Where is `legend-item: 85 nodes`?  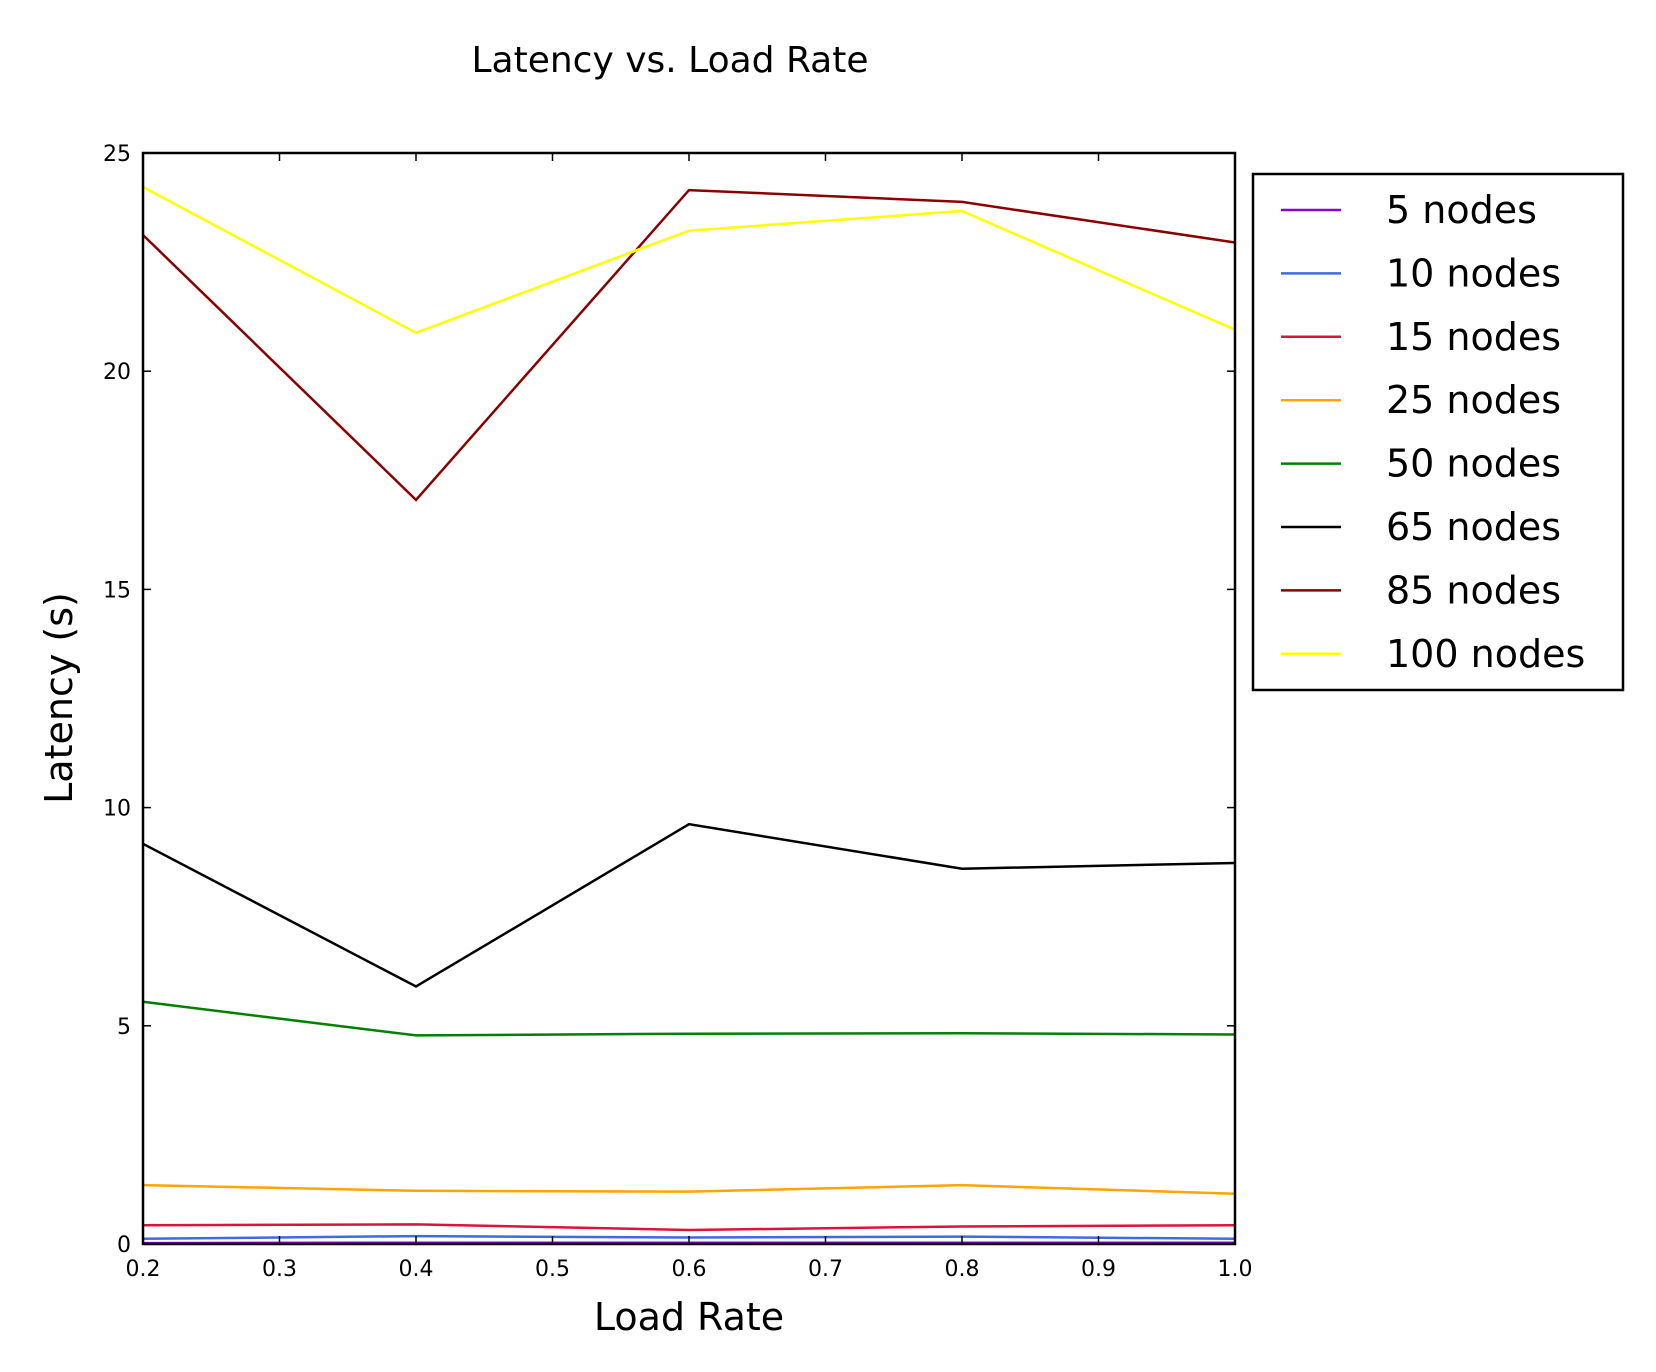 legend-item: 85 nodes is located at coordinates (1421, 590).